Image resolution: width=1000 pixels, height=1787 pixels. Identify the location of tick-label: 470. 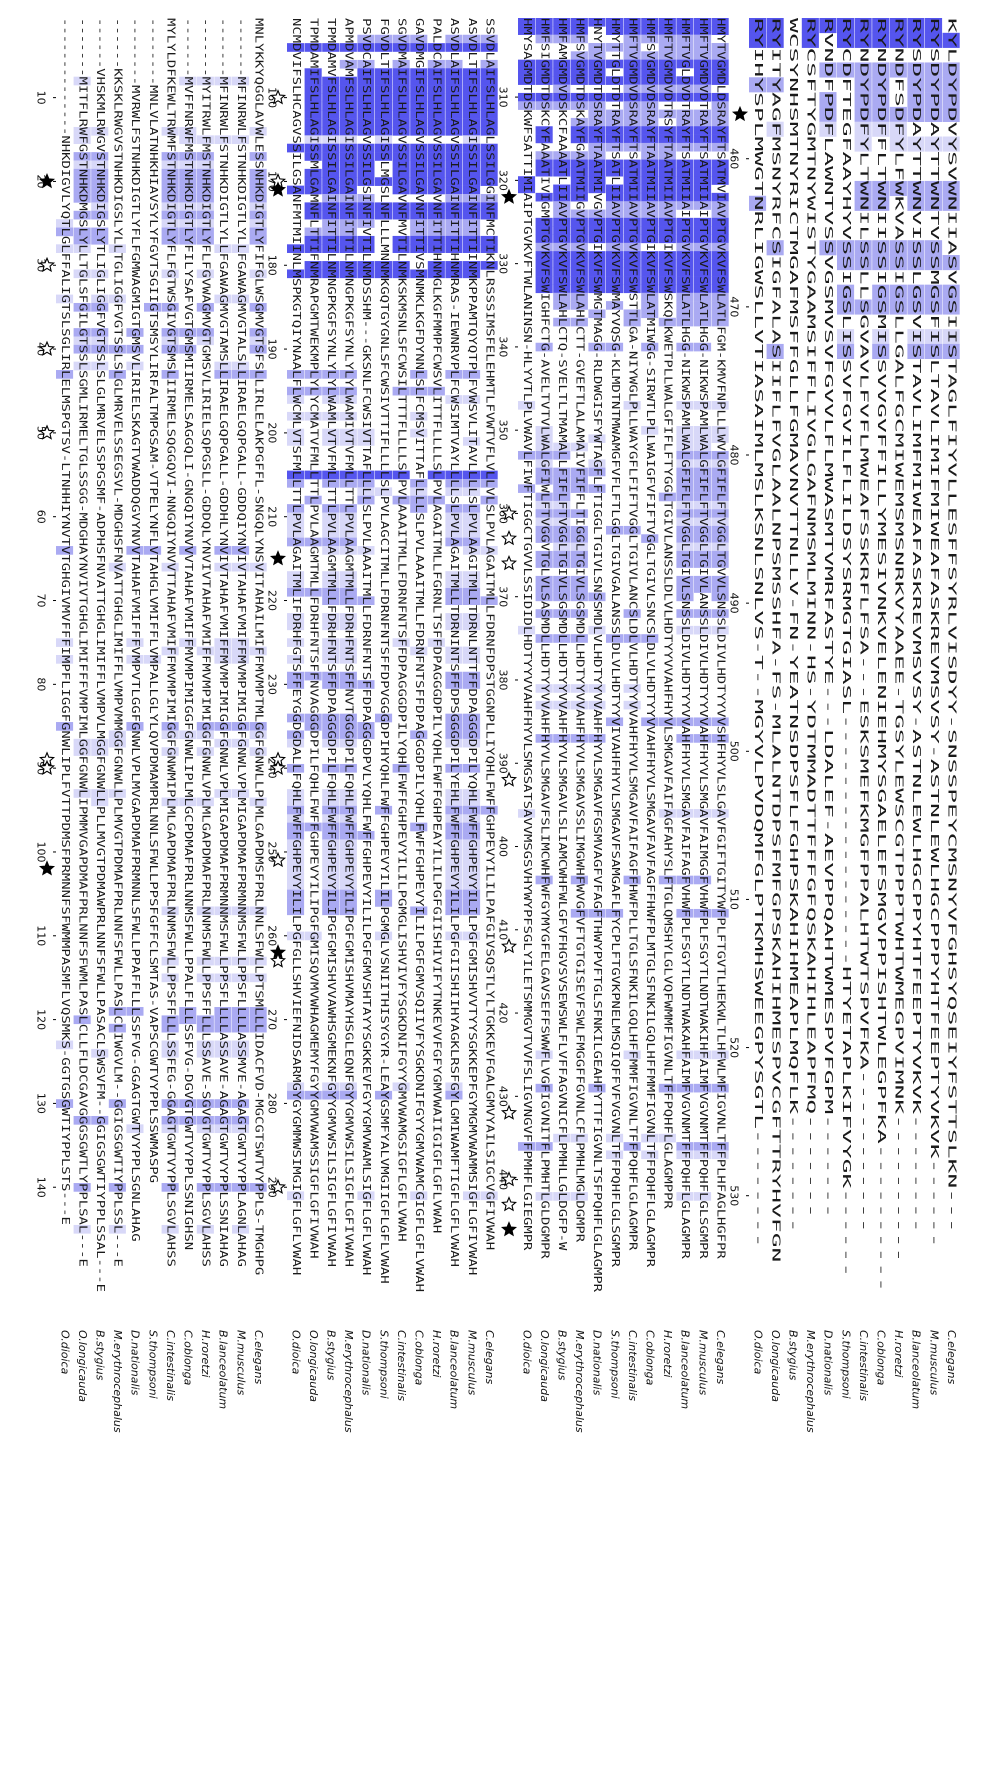
(734, 306).